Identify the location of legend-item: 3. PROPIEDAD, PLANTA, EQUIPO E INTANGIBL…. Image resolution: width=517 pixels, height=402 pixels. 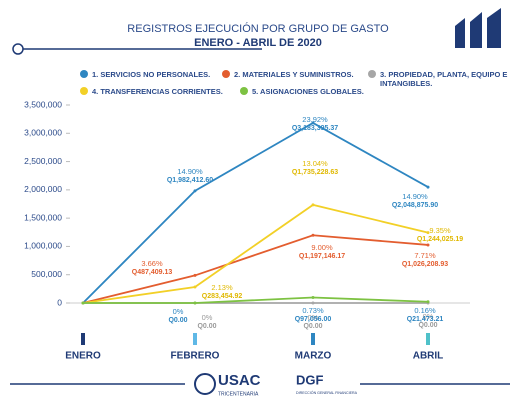
(438, 79).